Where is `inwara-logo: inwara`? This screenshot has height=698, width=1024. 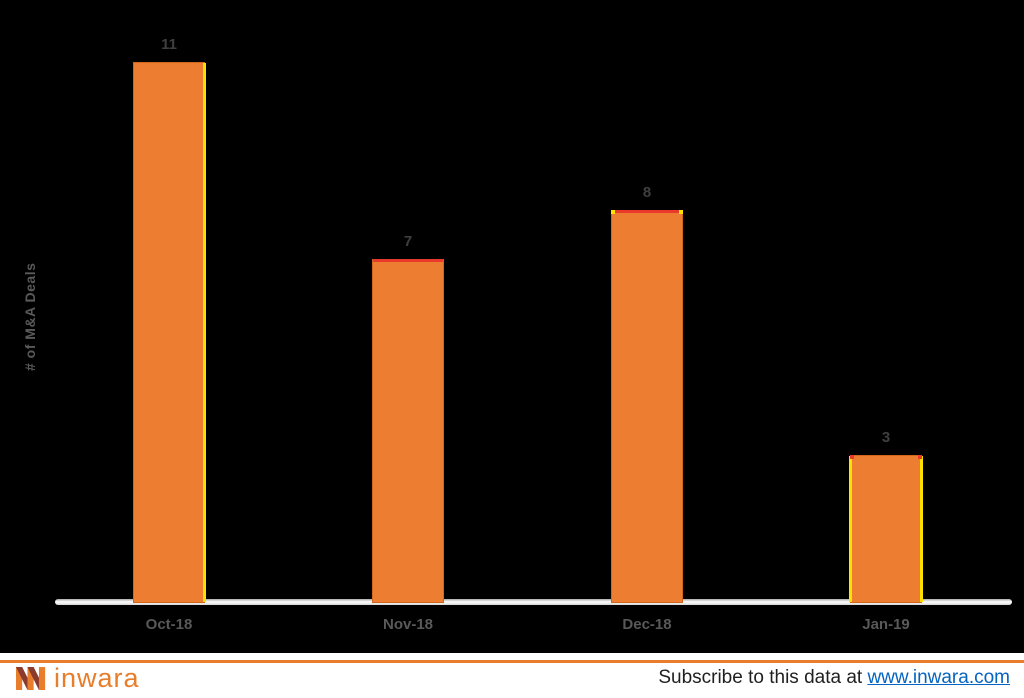 inwara-logo: inwara is located at coordinates (78, 678).